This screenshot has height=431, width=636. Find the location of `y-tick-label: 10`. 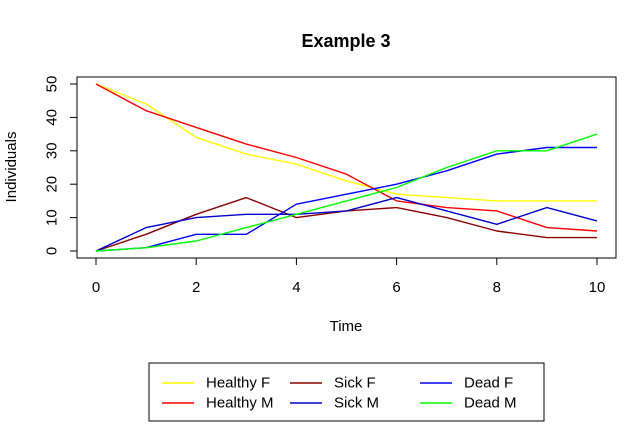

y-tick-label: 10 is located at coordinates (52, 217).